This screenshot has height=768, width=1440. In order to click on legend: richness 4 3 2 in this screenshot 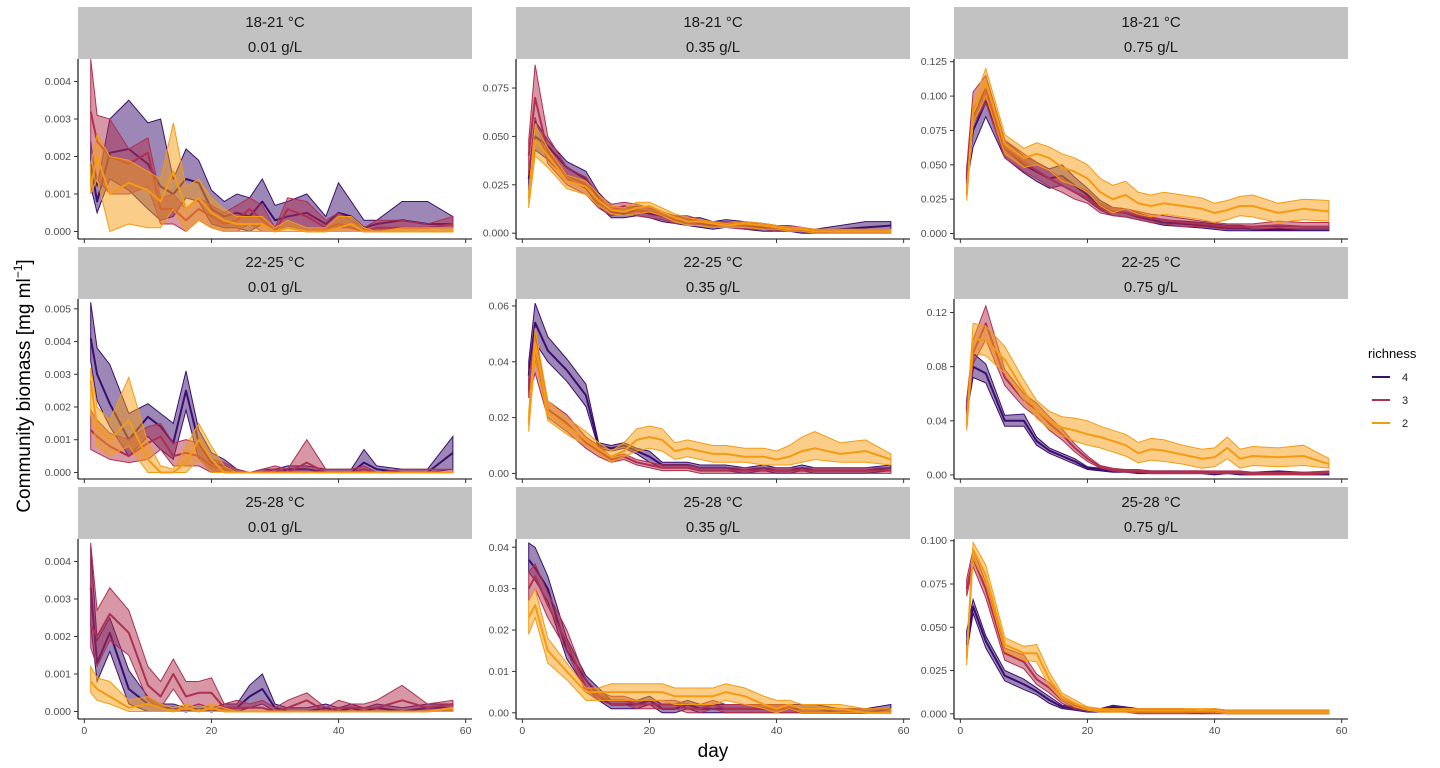, I will do `click(1392, 388)`.